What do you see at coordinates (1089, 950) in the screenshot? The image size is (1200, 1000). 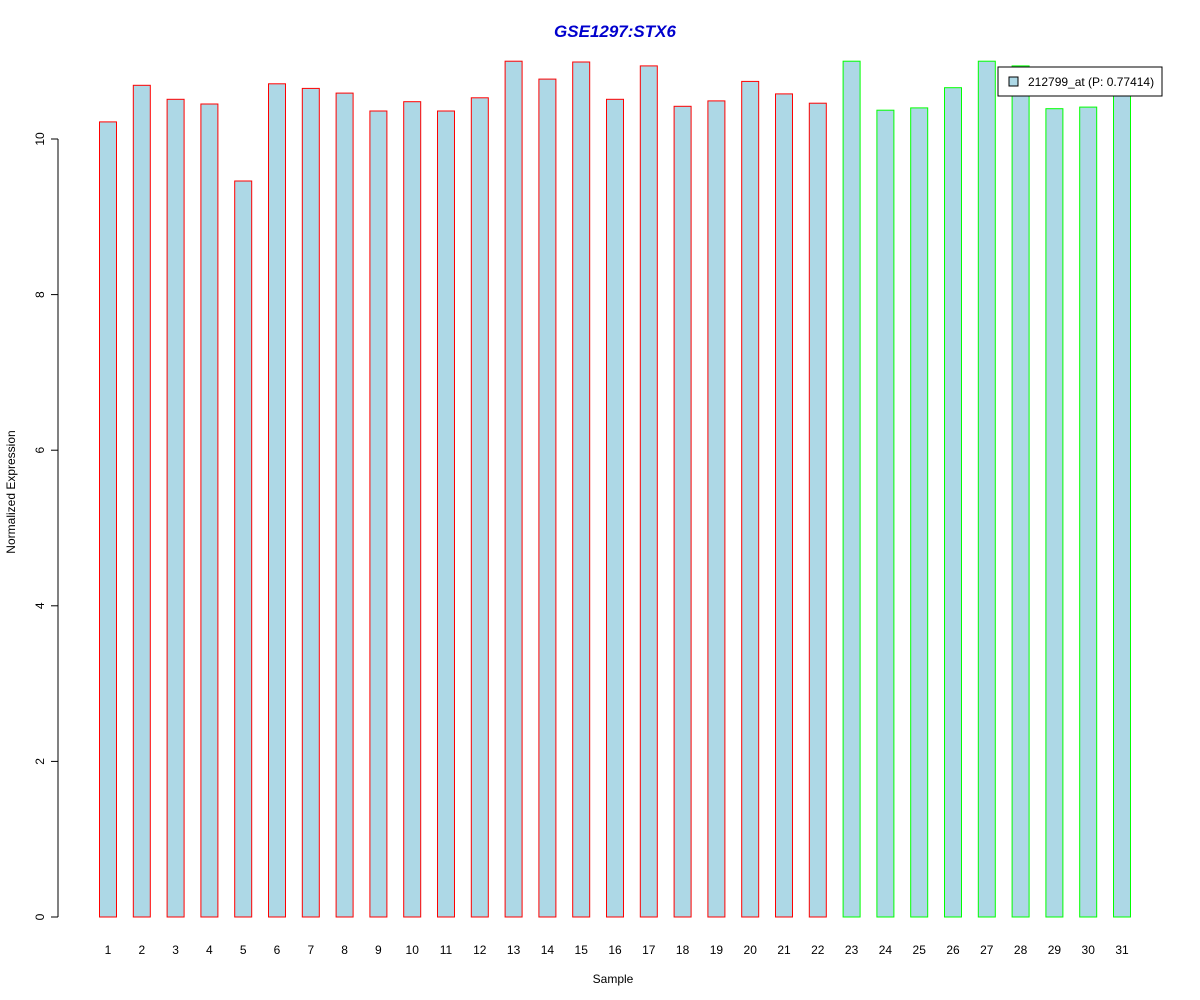 I see `x-tick-label: 30` at bounding box center [1089, 950].